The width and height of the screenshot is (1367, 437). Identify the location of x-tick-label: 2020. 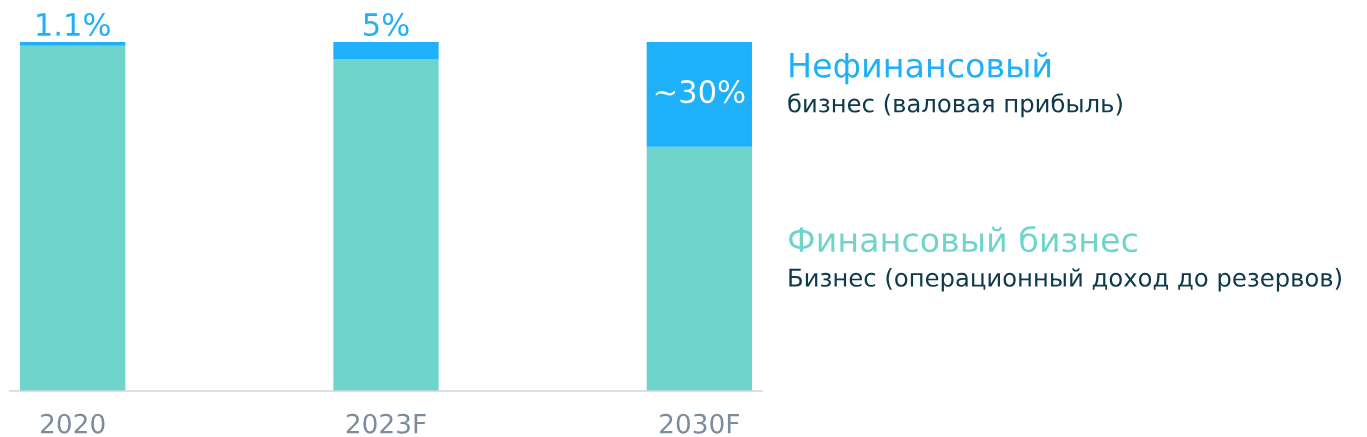
(73, 423).